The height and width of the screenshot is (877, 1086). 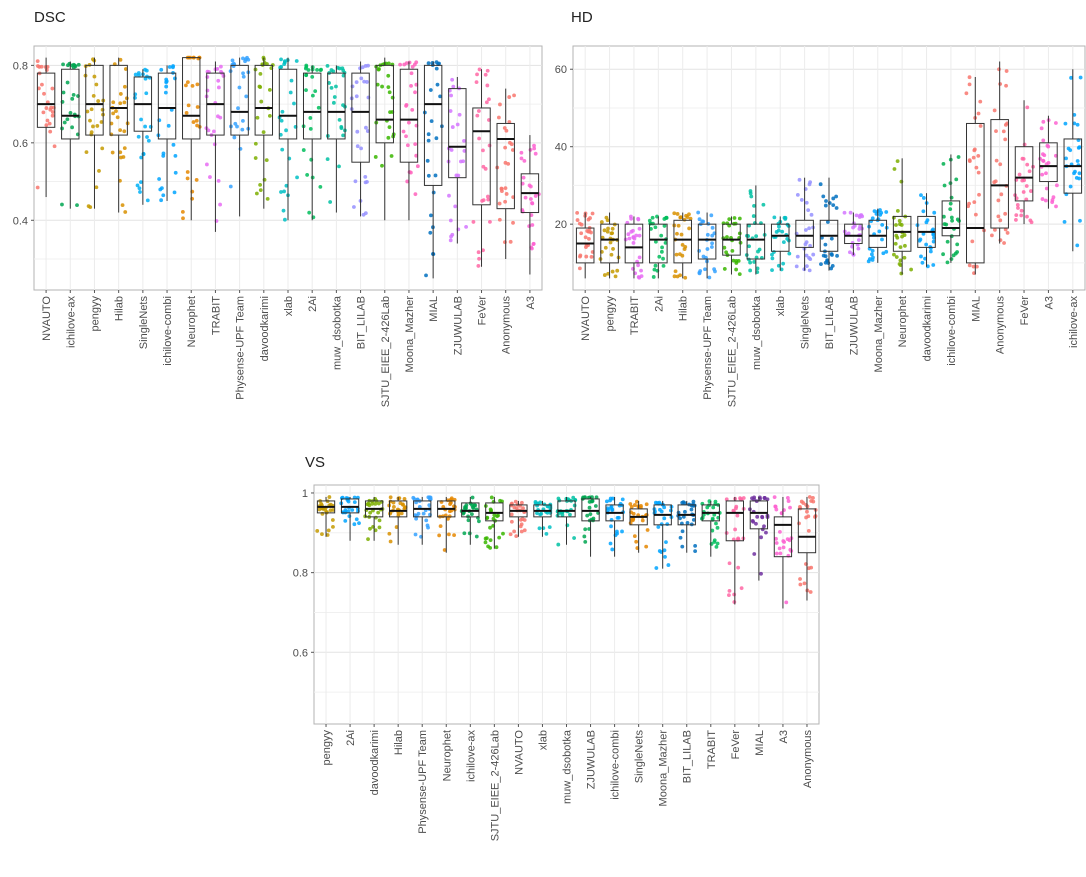 I want to click on box-bit-lilab, so click(x=360, y=139).